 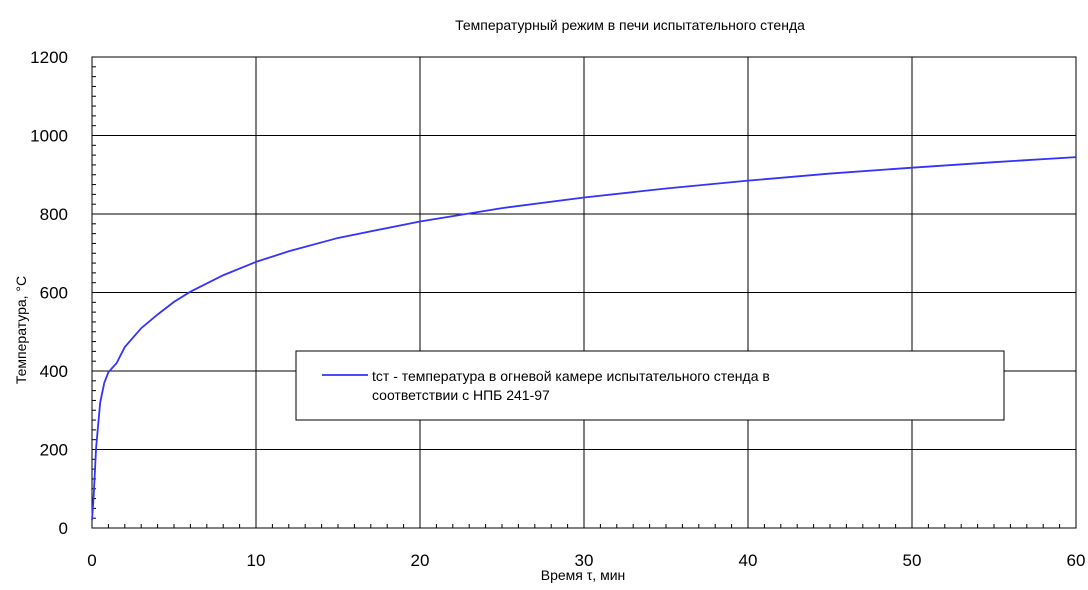 I want to click on x-tick-label: 10, so click(x=256, y=560).